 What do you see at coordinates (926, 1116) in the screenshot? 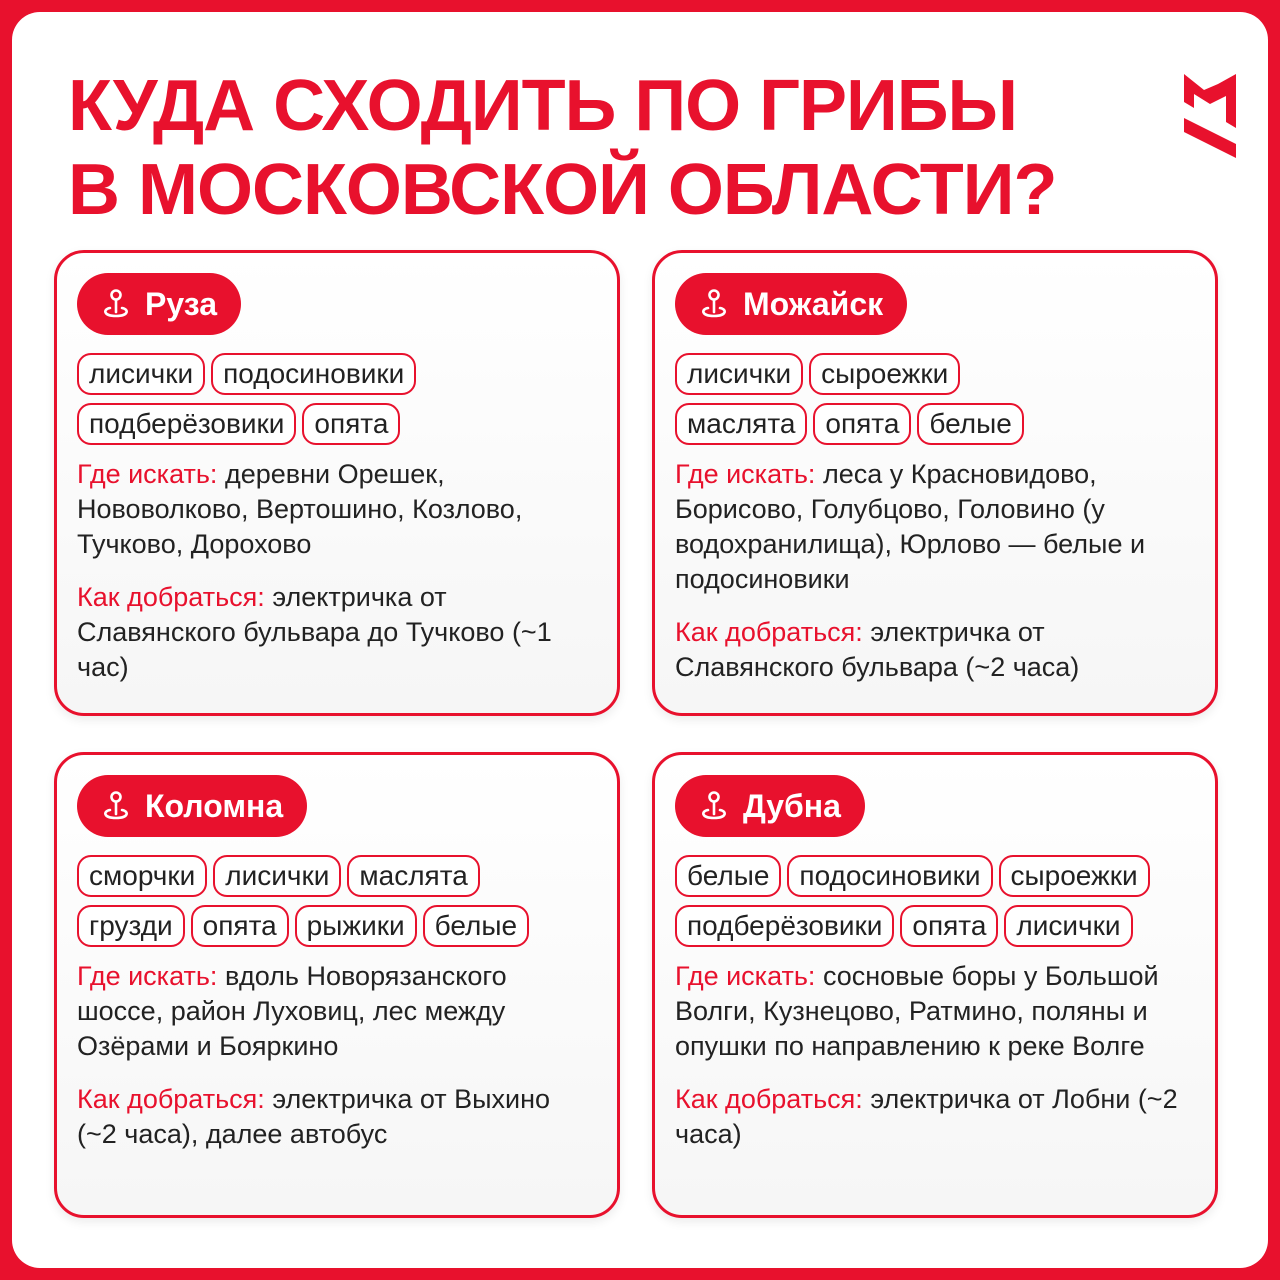
I see `how-text: электричка от Лобни (~2 часа)` at bounding box center [926, 1116].